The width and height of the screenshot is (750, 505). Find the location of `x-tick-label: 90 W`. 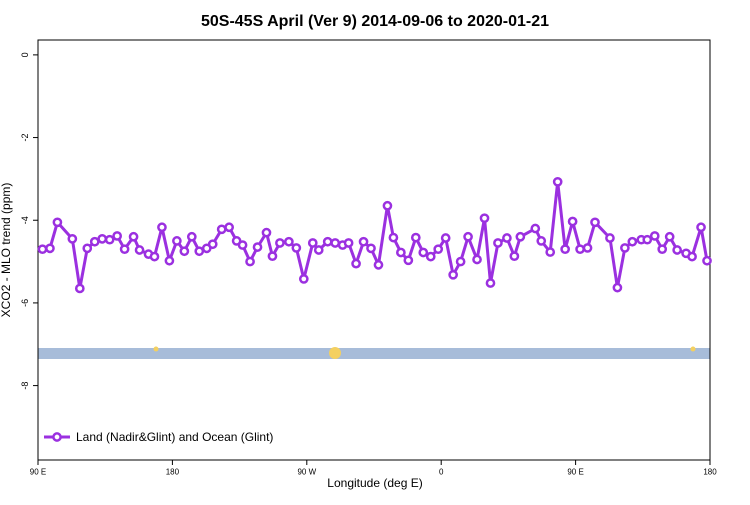

x-tick-label: 90 W is located at coordinates (306, 472).